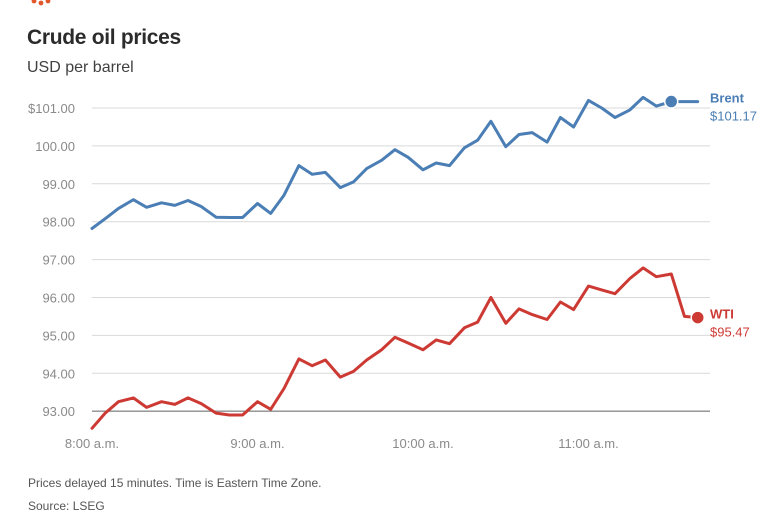  Describe the element at coordinates (80, 67) in the screenshot. I see `chart-subtitle: USD per barrel` at that location.